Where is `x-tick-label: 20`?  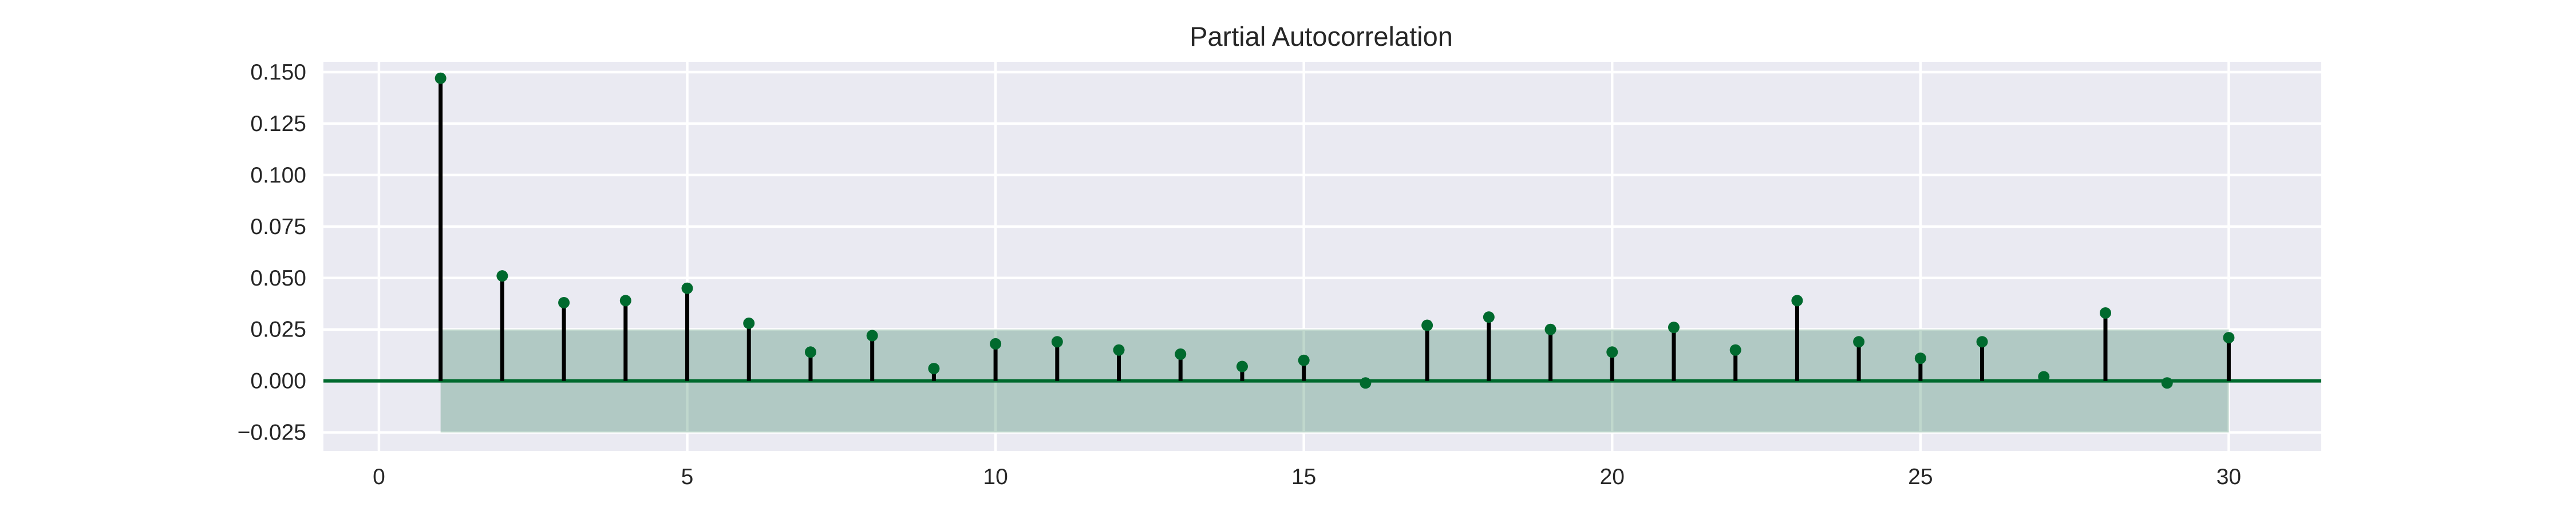 x-tick-label: 20 is located at coordinates (1612, 477).